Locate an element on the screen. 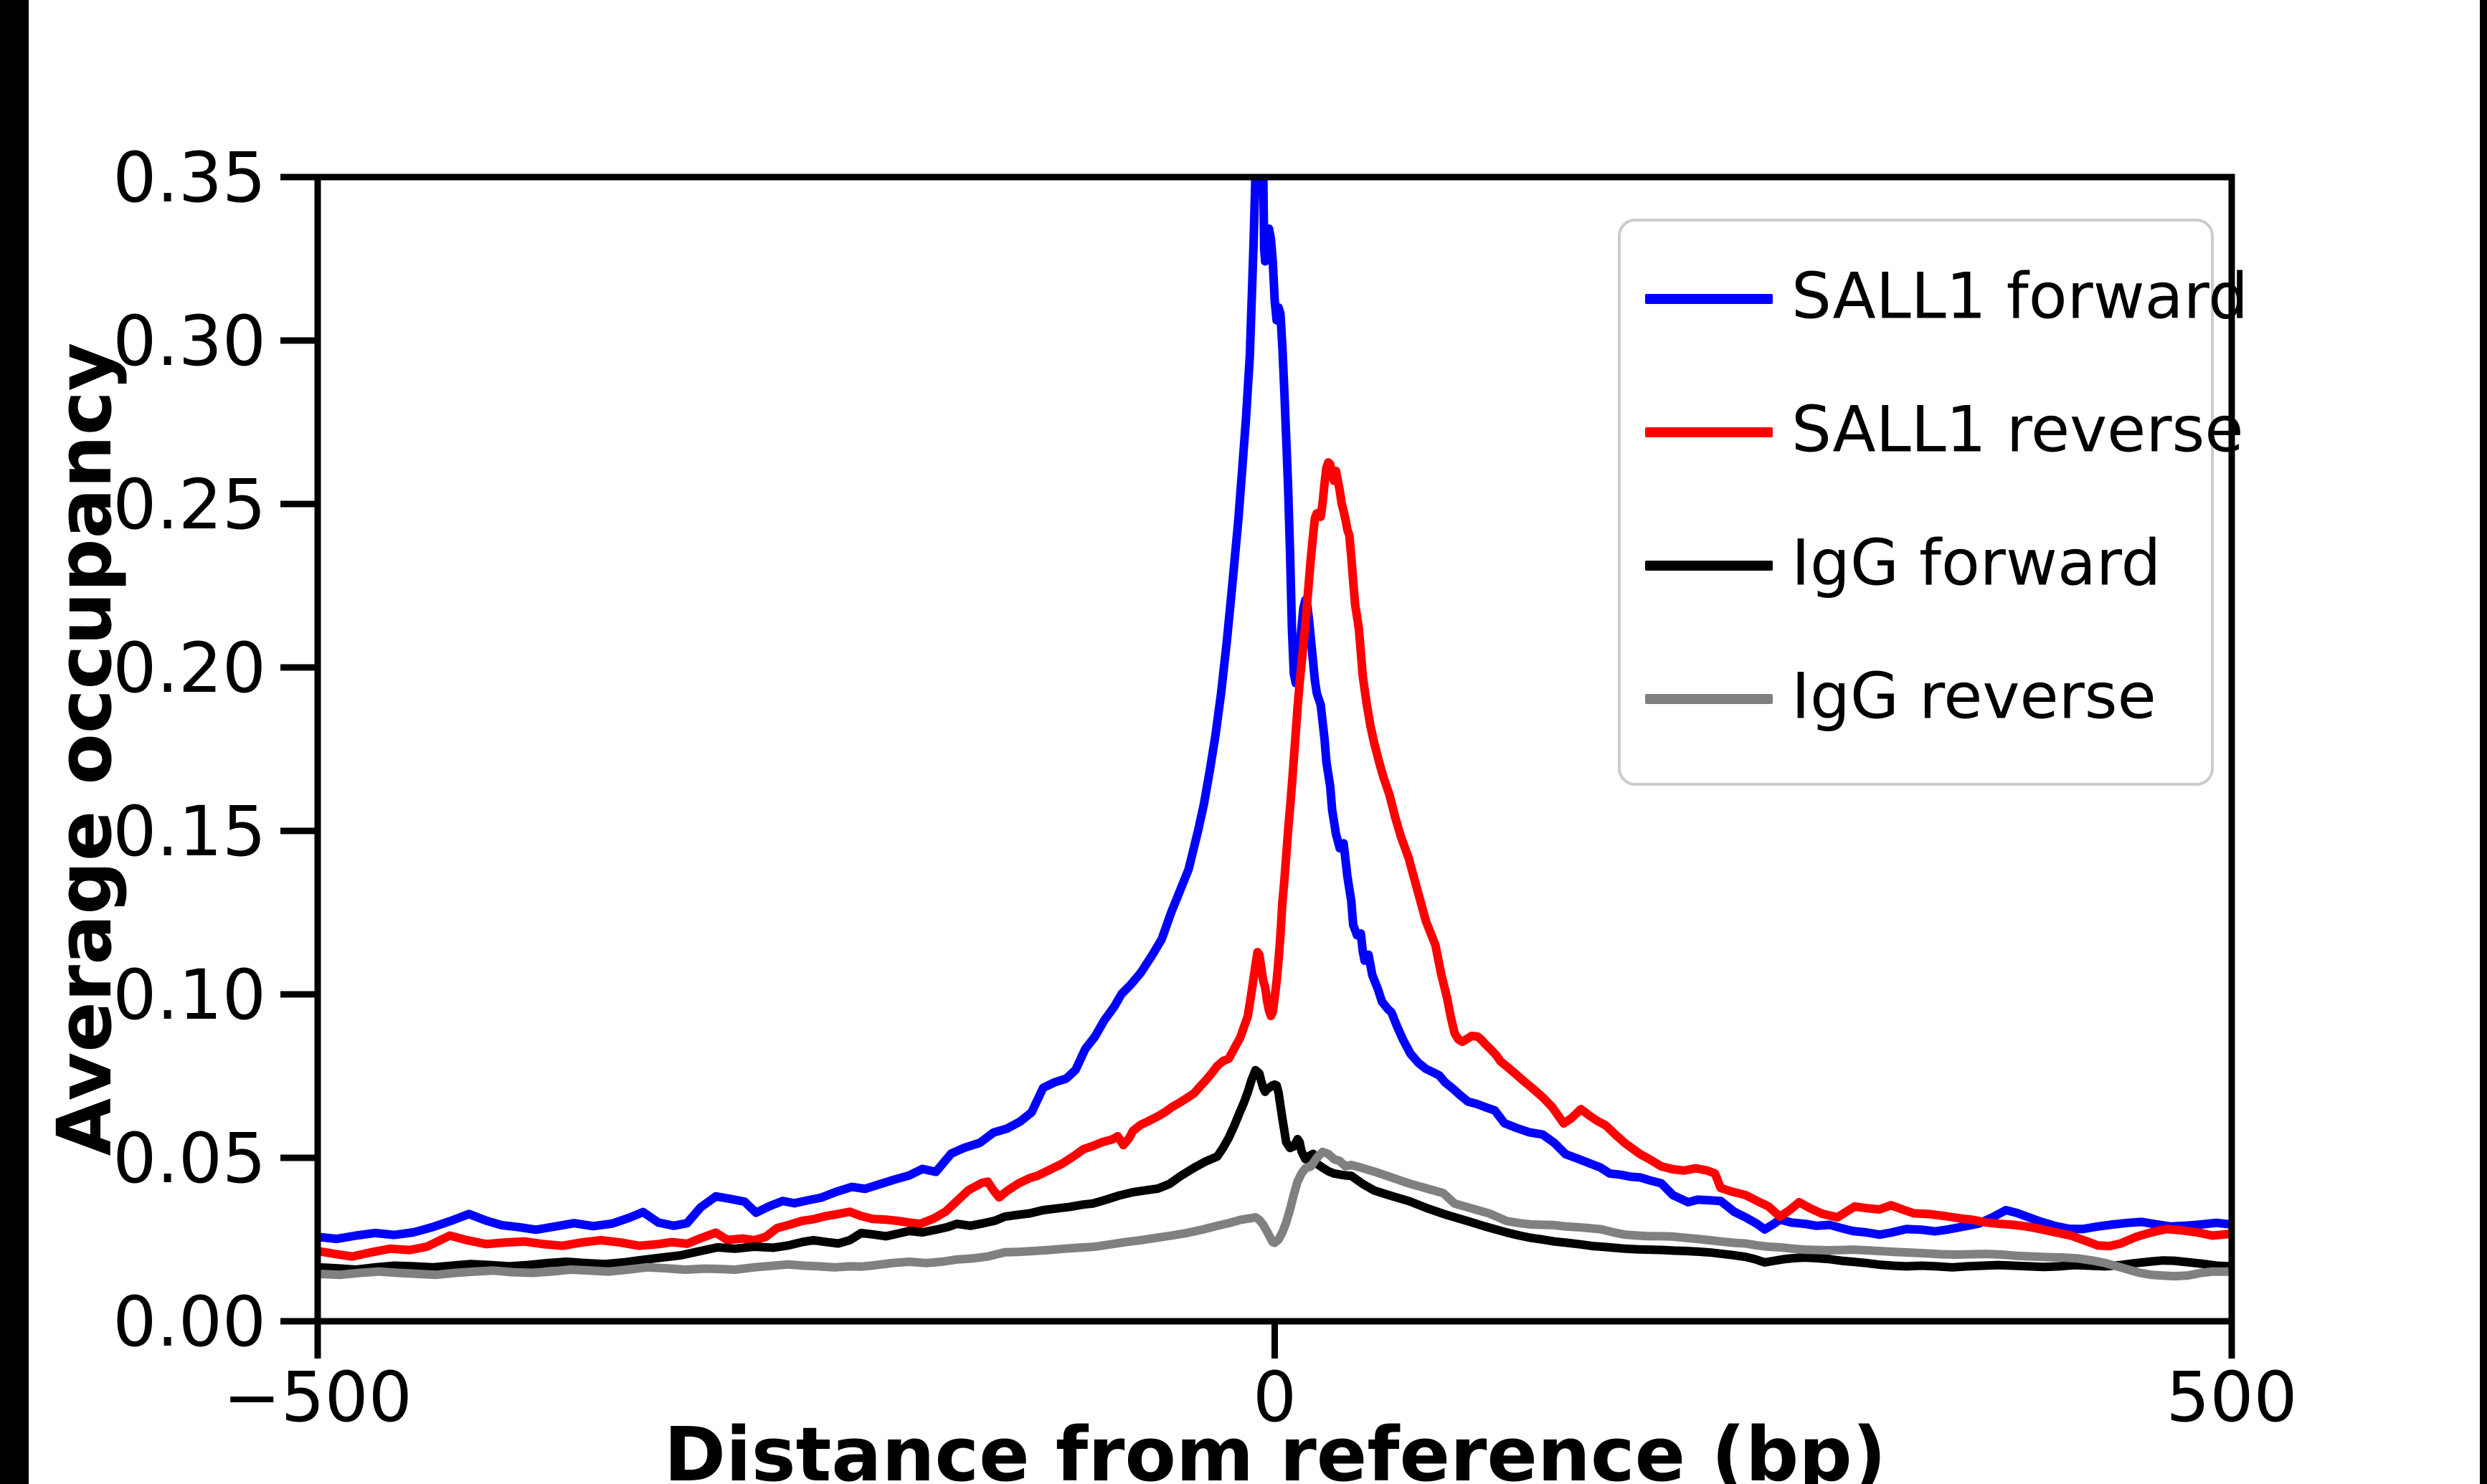 The height and width of the screenshot is (1484, 2487). legend-label: IgG forward is located at coordinates (1976, 562).